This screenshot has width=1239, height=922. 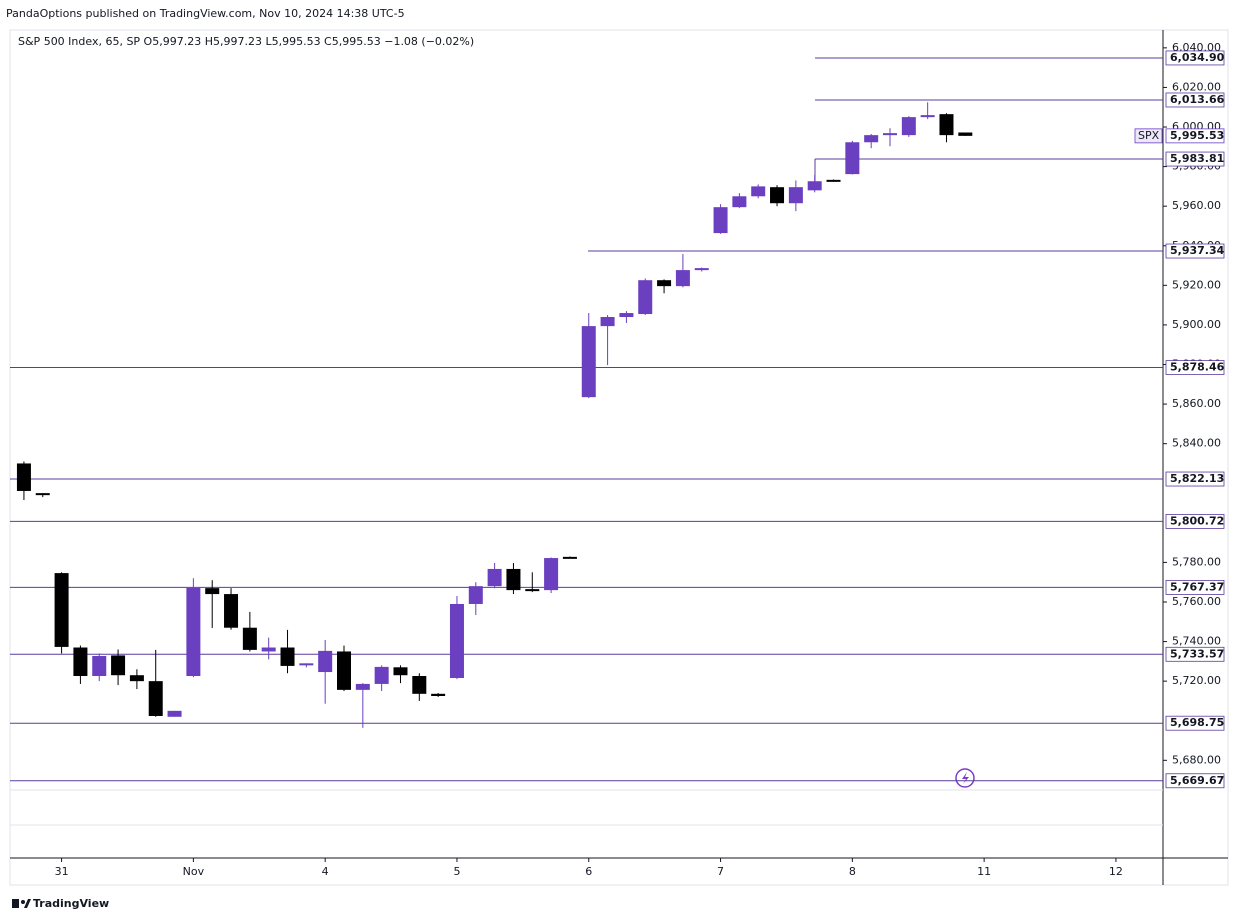 What do you see at coordinates (1196, 759) in the screenshot?
I see `y-tick-label: 5,680.00` at bounding box center [1196, 759].